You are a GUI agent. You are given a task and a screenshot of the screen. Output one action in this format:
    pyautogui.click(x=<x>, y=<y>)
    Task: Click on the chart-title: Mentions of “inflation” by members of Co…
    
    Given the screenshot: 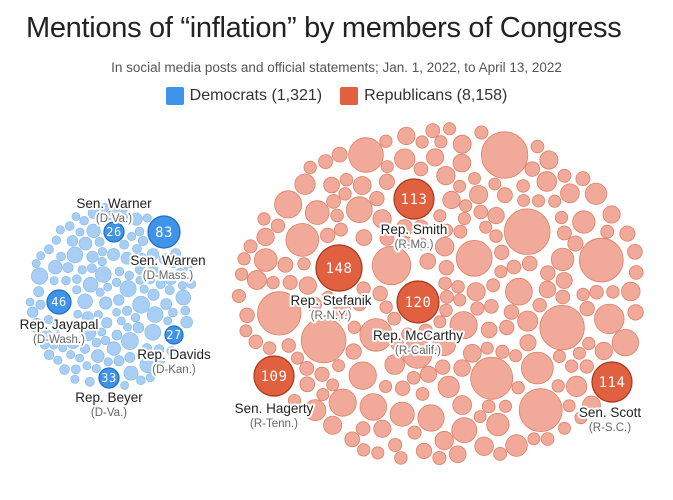 What is the action you would take?
    pyautogui.click(x=324, y=28)
    